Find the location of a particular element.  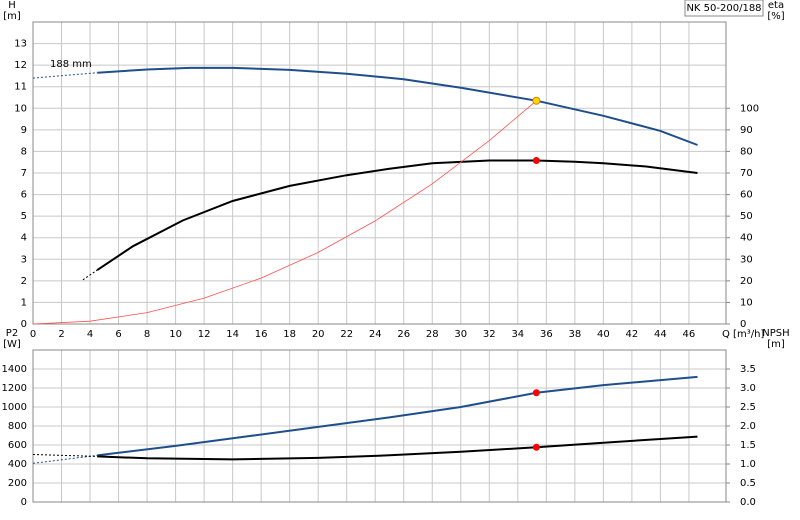

x-tick-label: 42 is located at coordinates (632, 334).